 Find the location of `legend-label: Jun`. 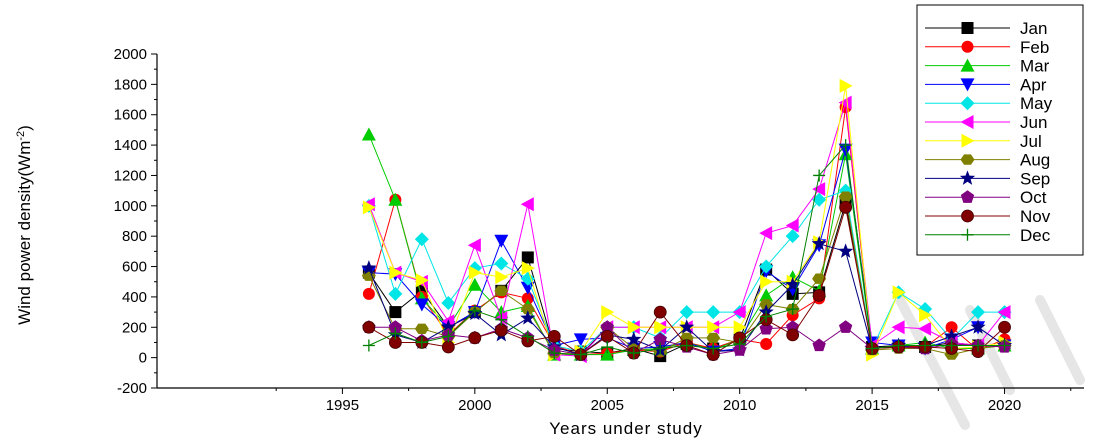

legend-label: Jun is located at coordinates (1033, 122).